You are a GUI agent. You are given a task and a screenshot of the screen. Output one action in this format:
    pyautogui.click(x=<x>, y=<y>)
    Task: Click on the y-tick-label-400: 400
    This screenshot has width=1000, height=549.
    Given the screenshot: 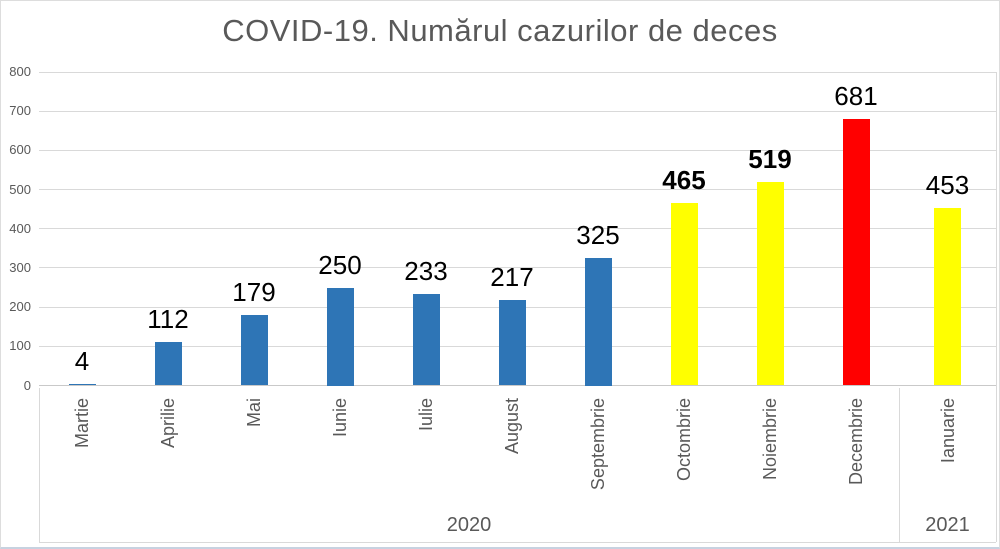 What is the action you would take?
    pyautogui.click(x=20, y=228)
    